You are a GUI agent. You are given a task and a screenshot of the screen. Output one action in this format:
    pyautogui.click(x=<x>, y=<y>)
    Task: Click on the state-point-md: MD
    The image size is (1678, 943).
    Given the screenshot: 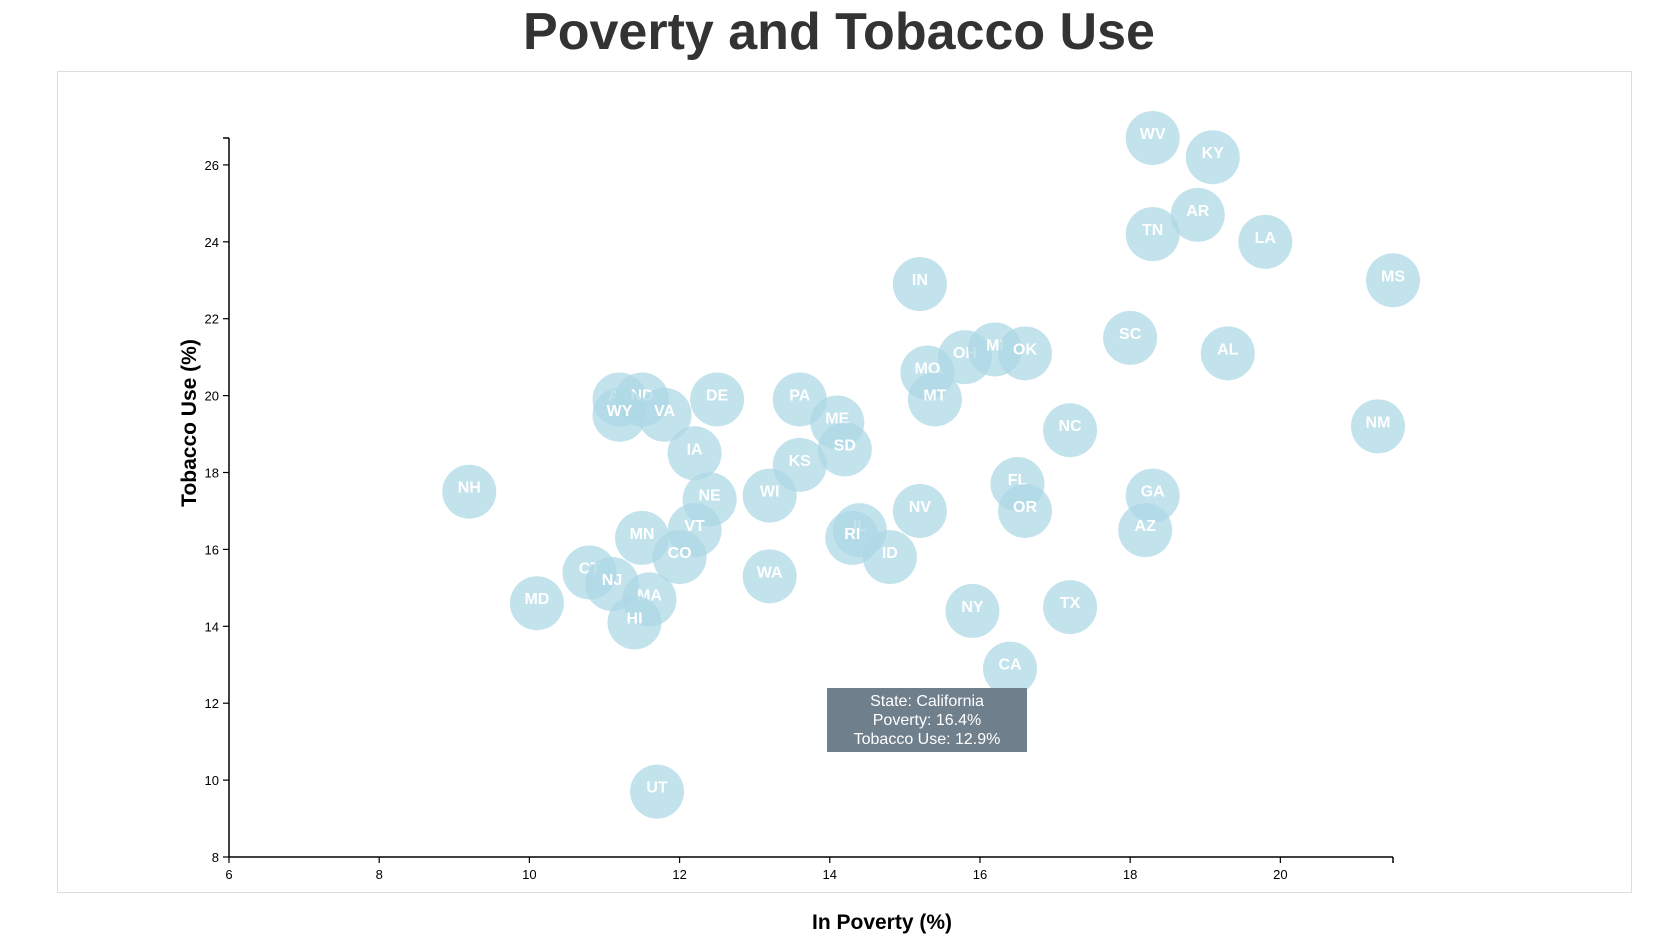 What is the action you would take?
    pyautogui.click(x=536, y=603)
    